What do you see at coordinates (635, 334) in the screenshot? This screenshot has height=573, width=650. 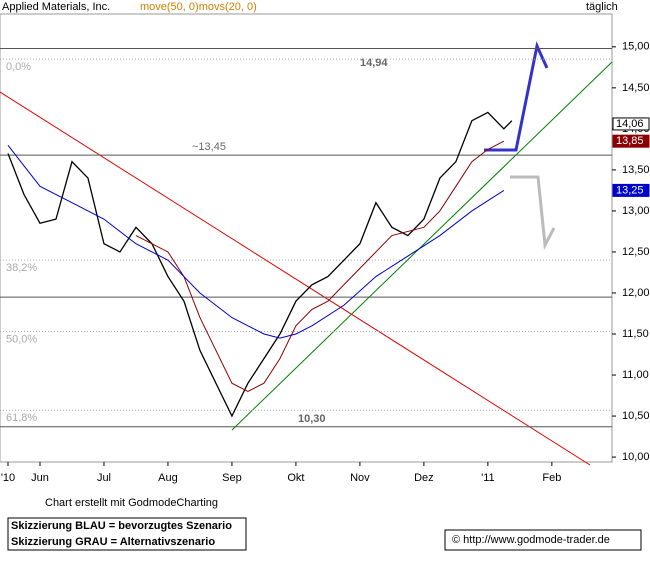 I see `y-tick-label: 11,50` at bounding box center [635, 334].